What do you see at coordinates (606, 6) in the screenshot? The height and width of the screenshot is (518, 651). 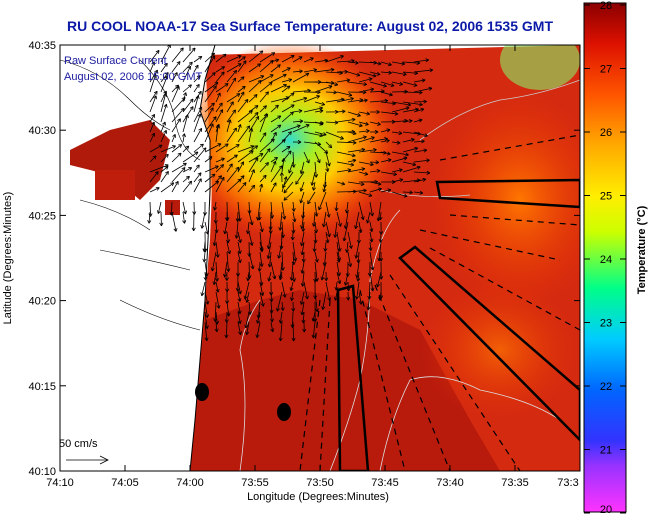 I see `colorbar-tick-label: 28` at bounding box center [606, 6].